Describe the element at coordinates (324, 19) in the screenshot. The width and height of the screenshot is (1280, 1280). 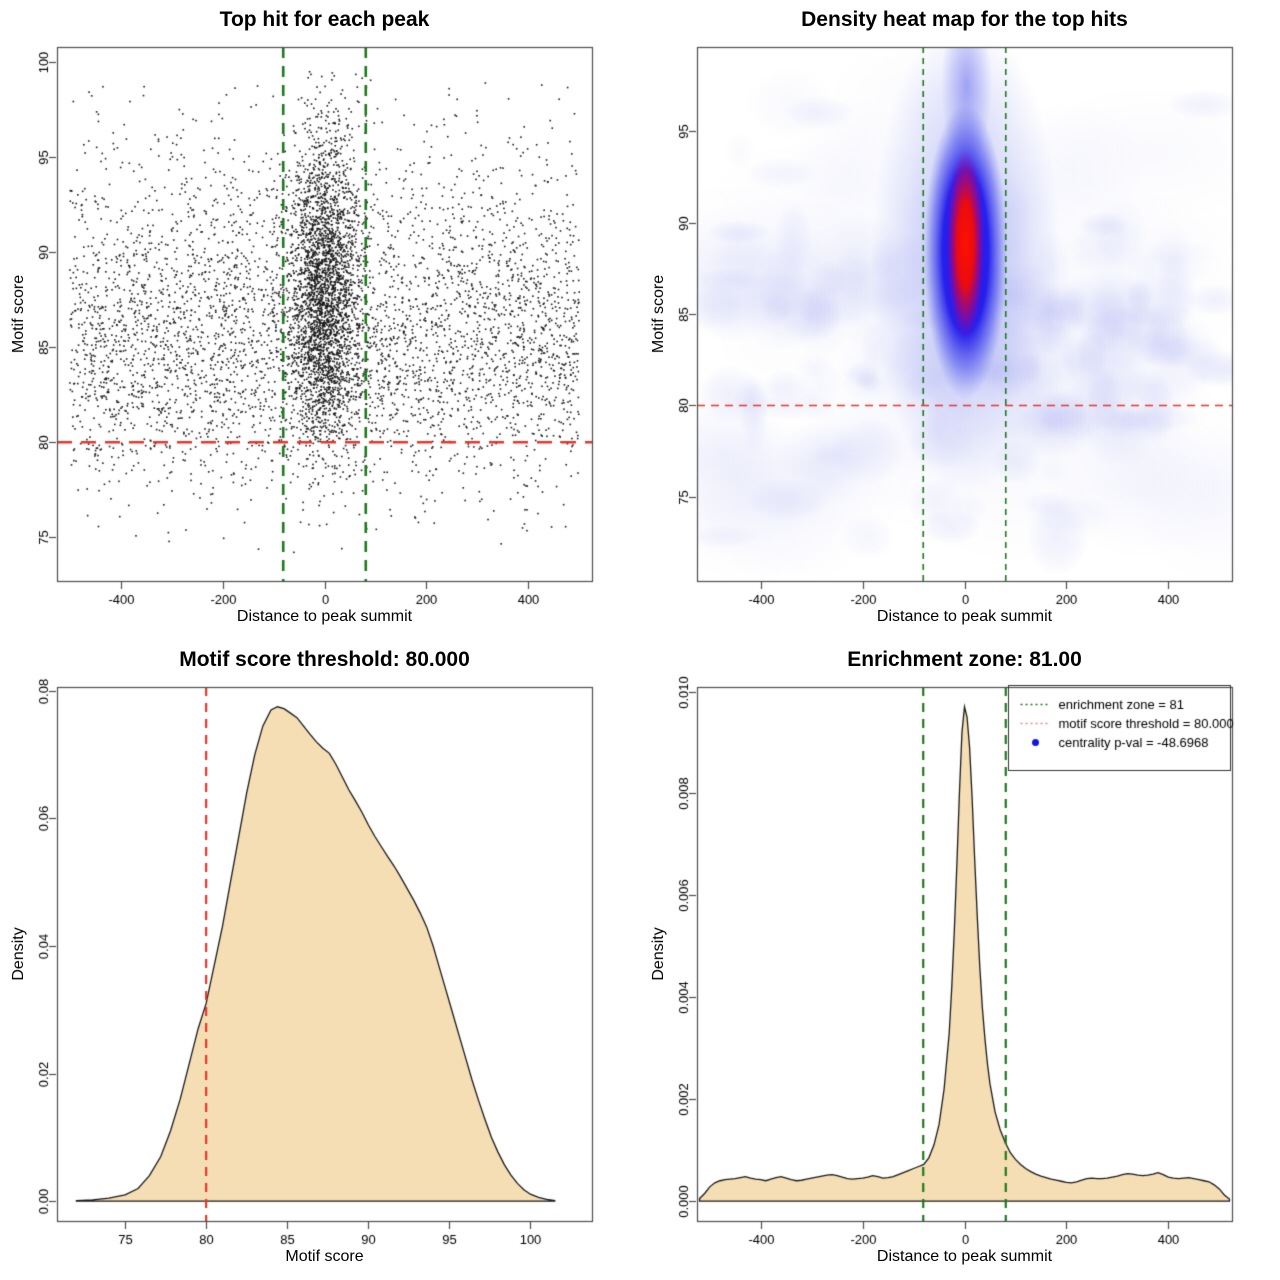
I see `panel-title: Top hit for each peak` at that location.